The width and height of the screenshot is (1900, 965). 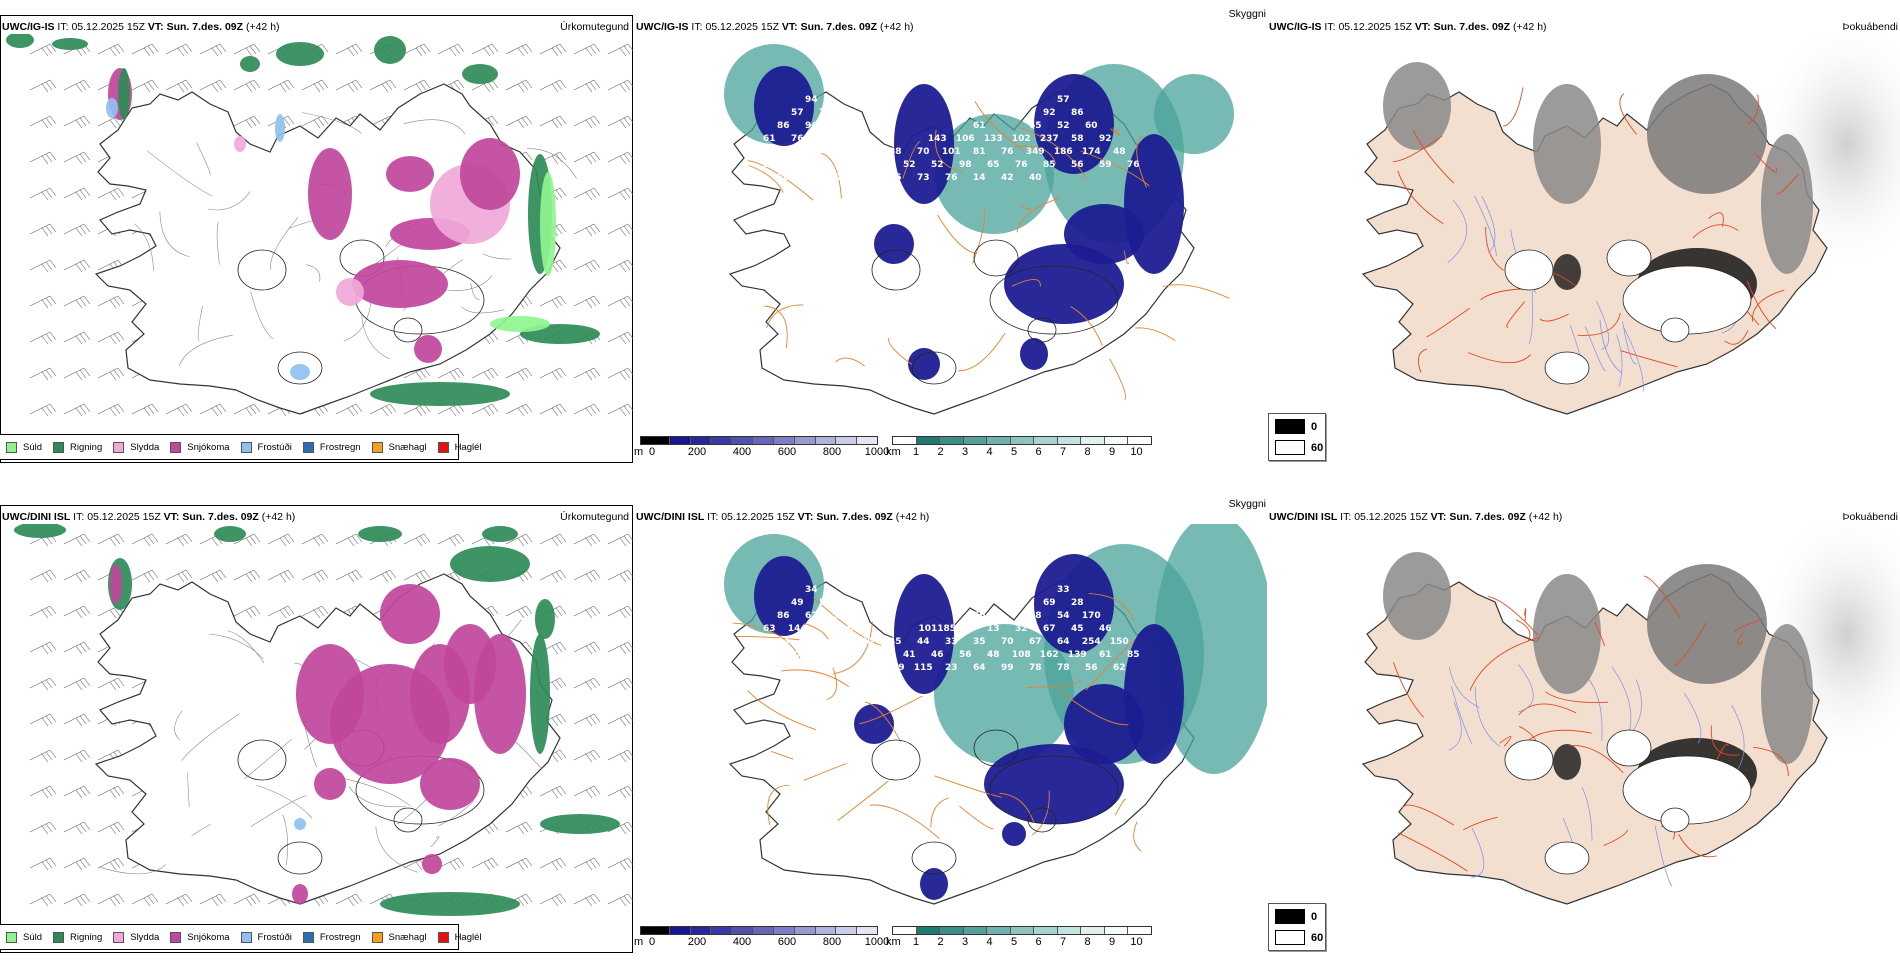 I want to click on fog-index-legend: 0 60, so click(x=1297, y=927).